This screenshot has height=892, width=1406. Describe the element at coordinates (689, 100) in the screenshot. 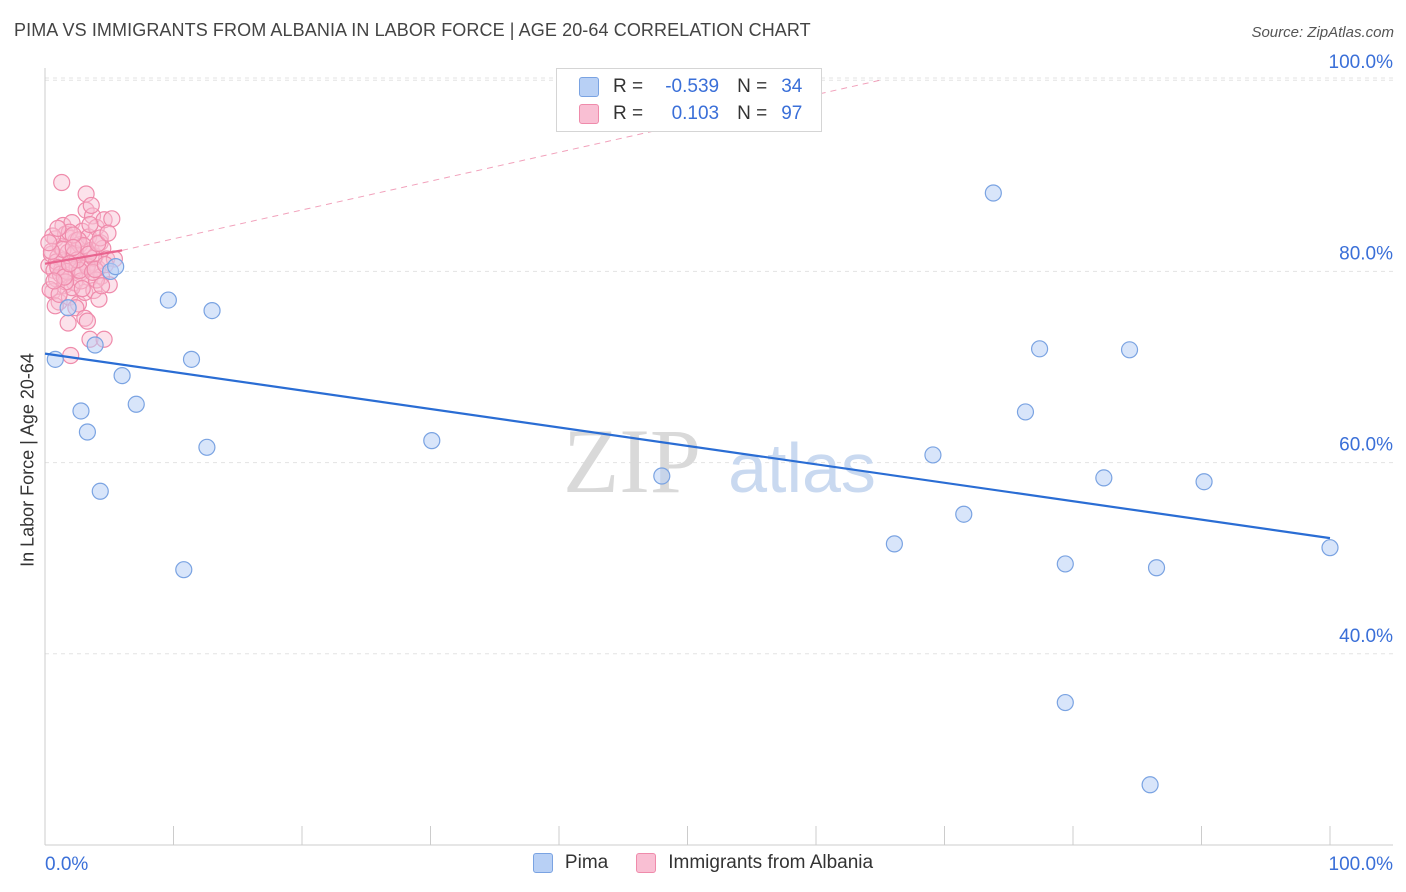

I see `correlation-legend: R = -0.539 N = 34 R = 0.103 N = 97` at that location.